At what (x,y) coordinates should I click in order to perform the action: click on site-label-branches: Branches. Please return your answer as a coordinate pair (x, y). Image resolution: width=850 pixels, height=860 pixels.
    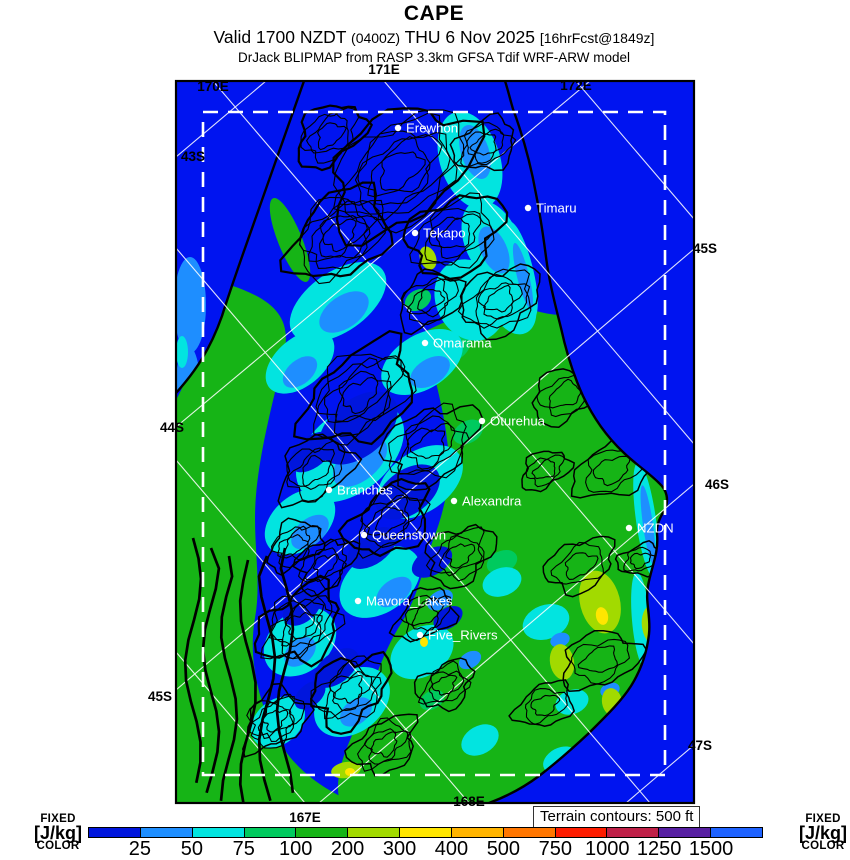
    Looking at the image, I should click on (365, 490).